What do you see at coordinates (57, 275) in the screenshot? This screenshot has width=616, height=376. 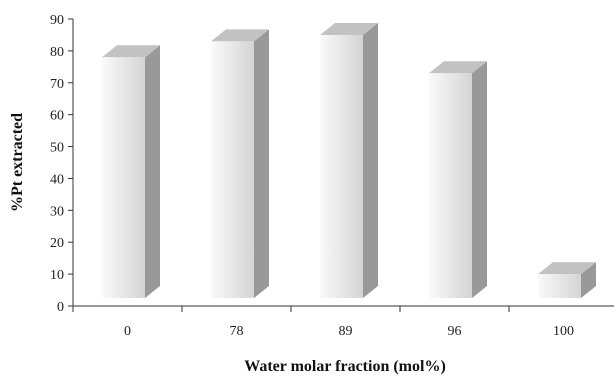 I see `y-tick-label: 10` at bounding box center [57, 275].